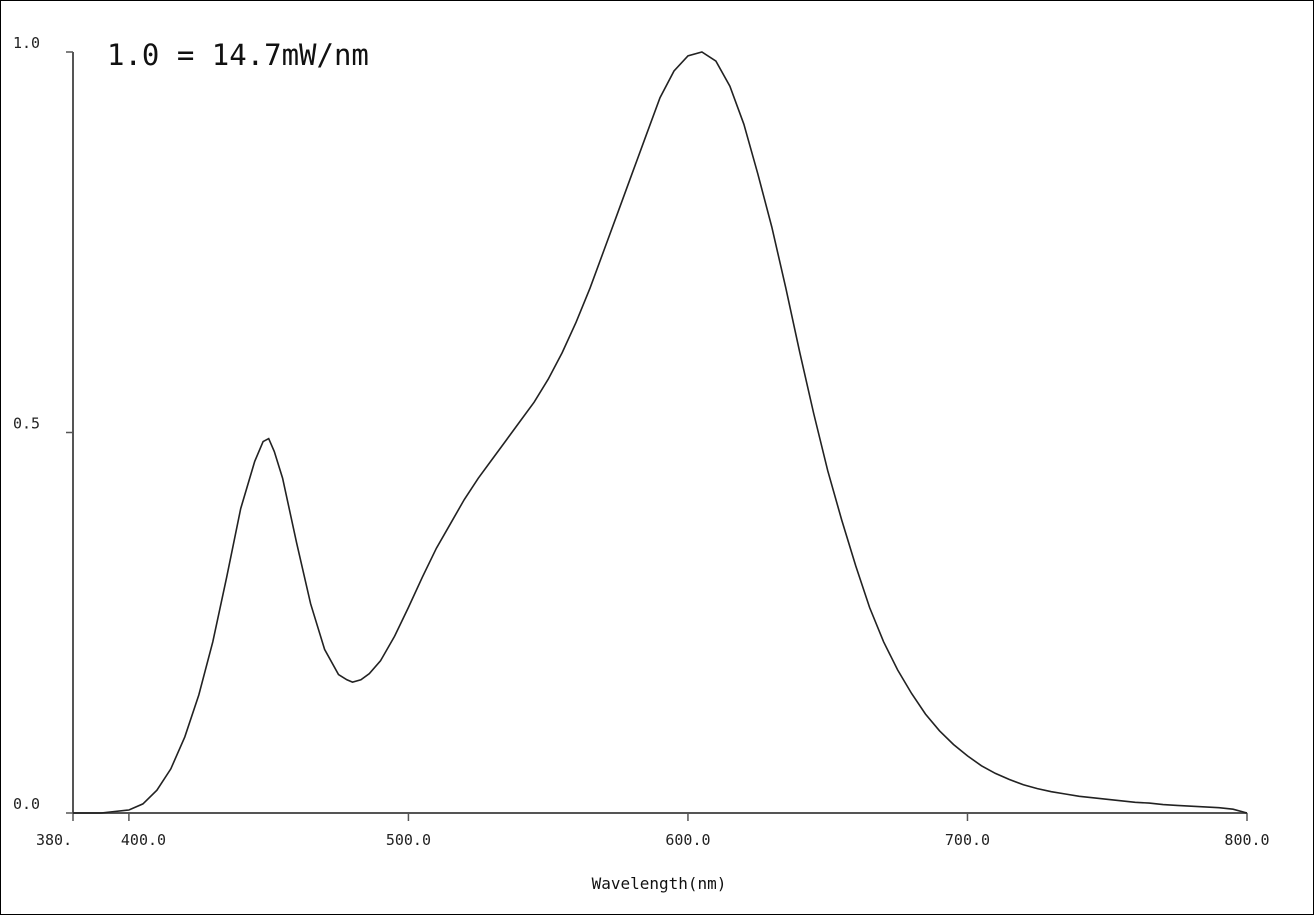 This screenshot has width=1314, height=916. Describe the element at coordinates (687, 840) in the screenshot. I see `x-tick-label: 600.0` at that location.